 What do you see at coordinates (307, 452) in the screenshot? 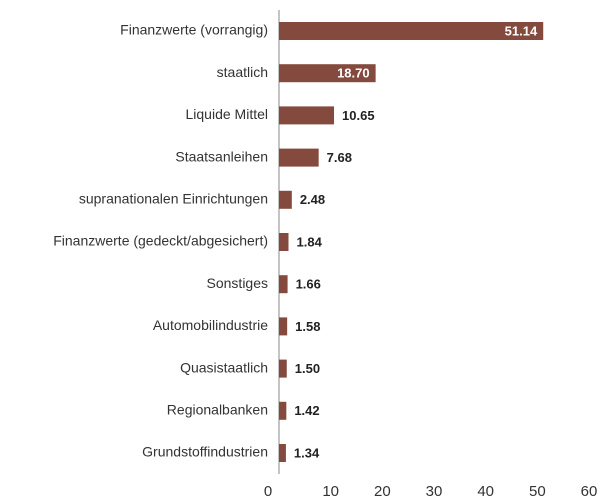
I see `value-label: 1.34` at bounding box center [307, 452].